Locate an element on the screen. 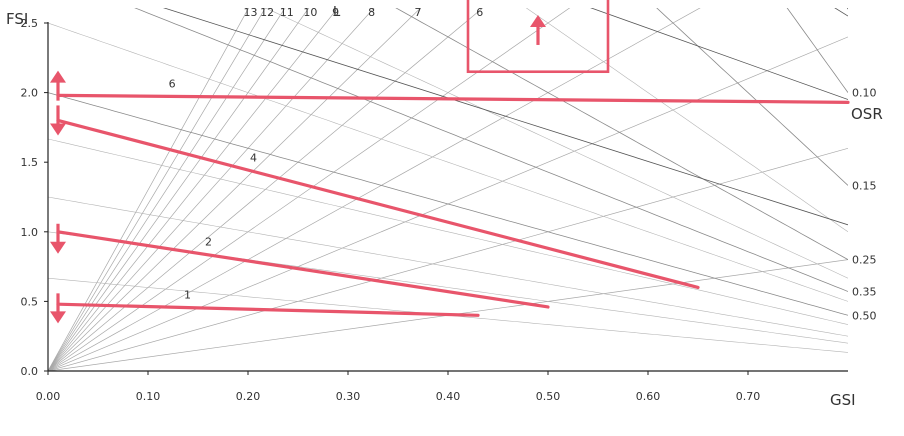 This screenshot has height=436, width=904. series-label-6: 6 is located at coordinates (172, 83).